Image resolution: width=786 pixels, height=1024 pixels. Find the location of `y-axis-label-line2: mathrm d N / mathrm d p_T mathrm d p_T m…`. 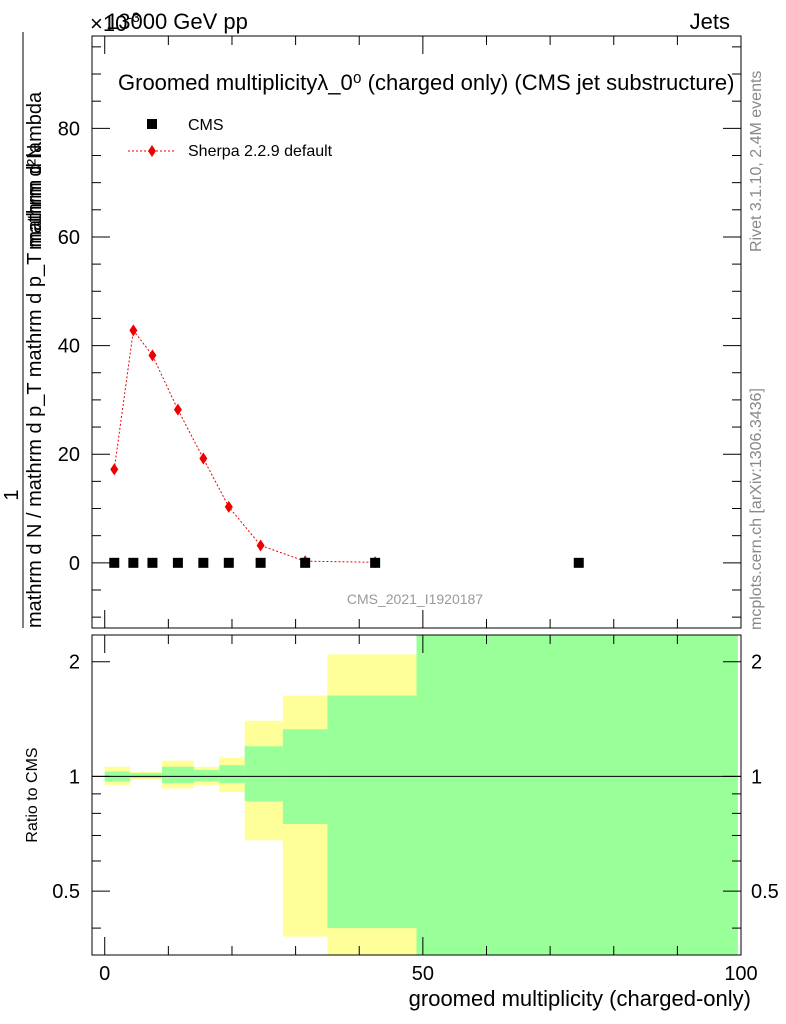

y-axis-label-line2: mathrm d N / mathrm d p_T mathrm d p_T m… is located at coordinates (35, 359).